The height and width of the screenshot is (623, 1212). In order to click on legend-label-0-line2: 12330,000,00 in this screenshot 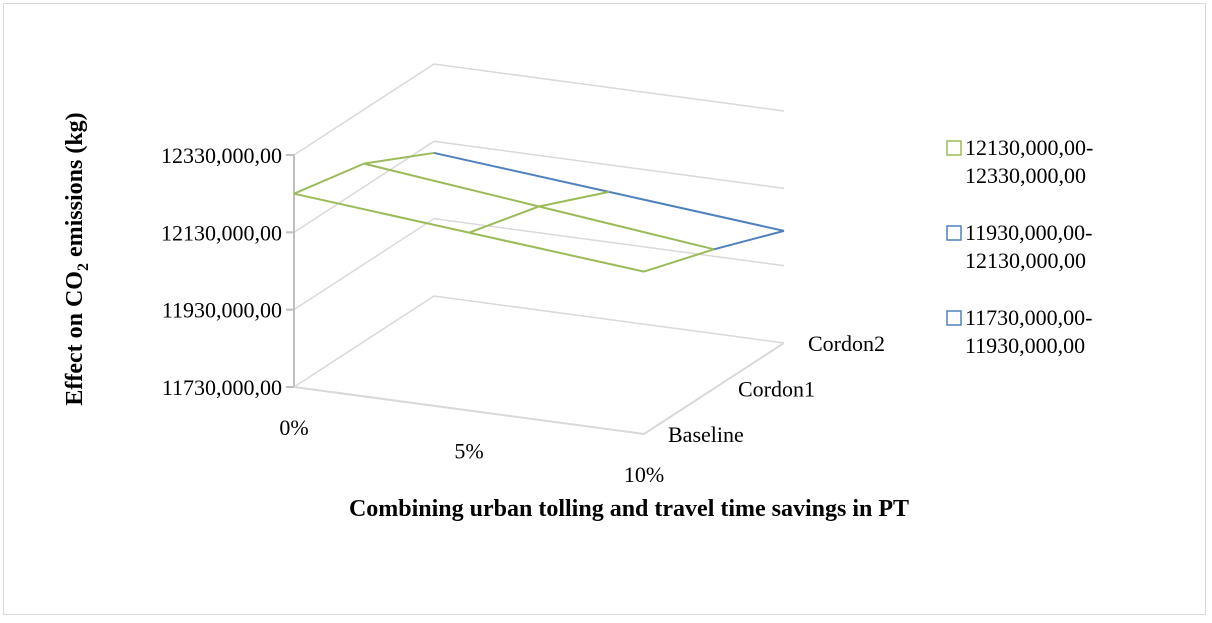, I will do `click(1025, 175)`.